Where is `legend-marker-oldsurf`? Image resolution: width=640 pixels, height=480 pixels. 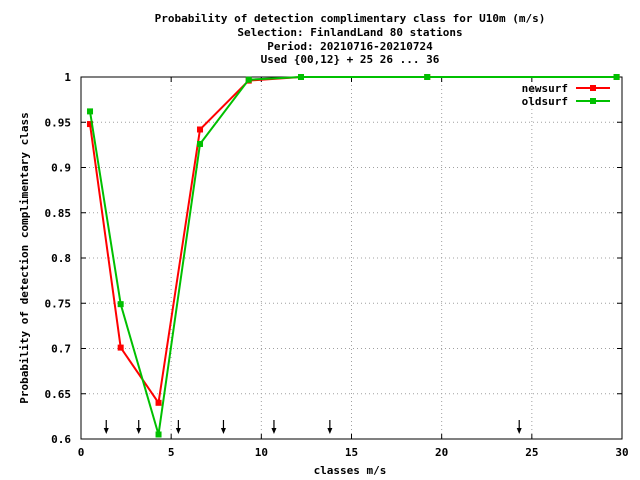
legend-marker-oldsurf is located at coordinates (593, 101).